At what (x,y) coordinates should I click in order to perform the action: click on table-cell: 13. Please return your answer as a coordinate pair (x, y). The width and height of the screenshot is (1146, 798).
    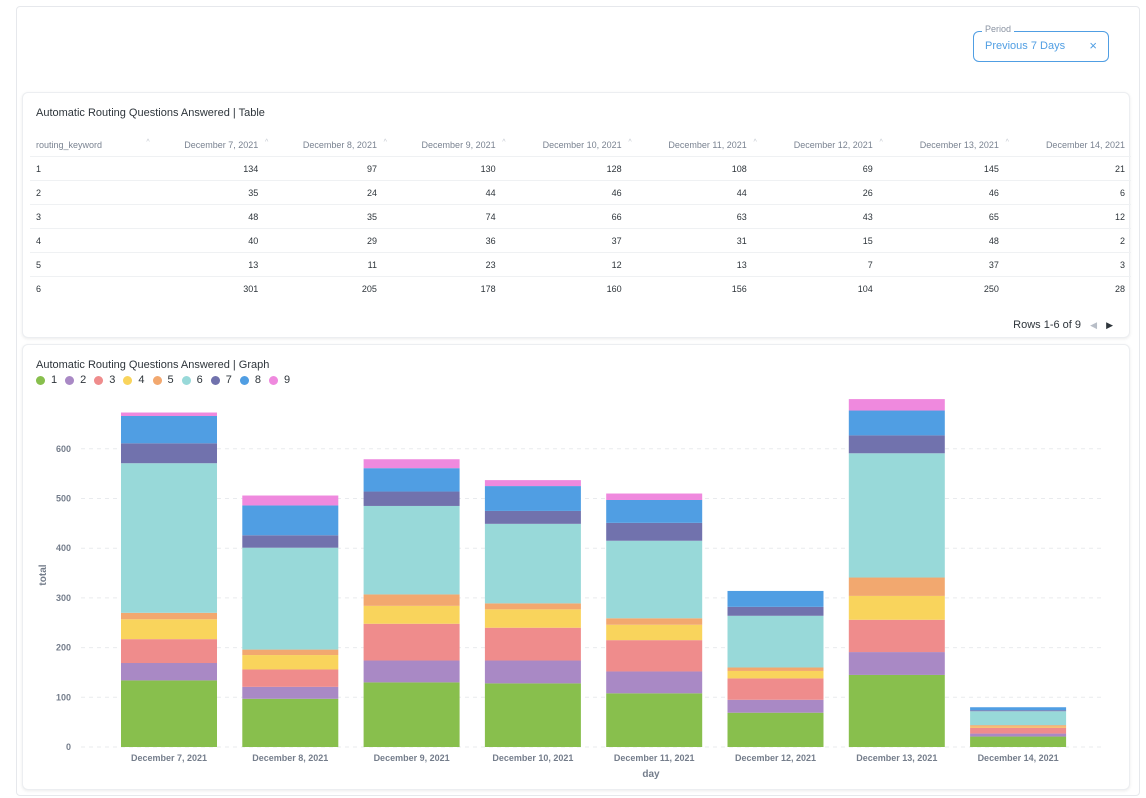
    Looking at the image, I should click on (205, 264).